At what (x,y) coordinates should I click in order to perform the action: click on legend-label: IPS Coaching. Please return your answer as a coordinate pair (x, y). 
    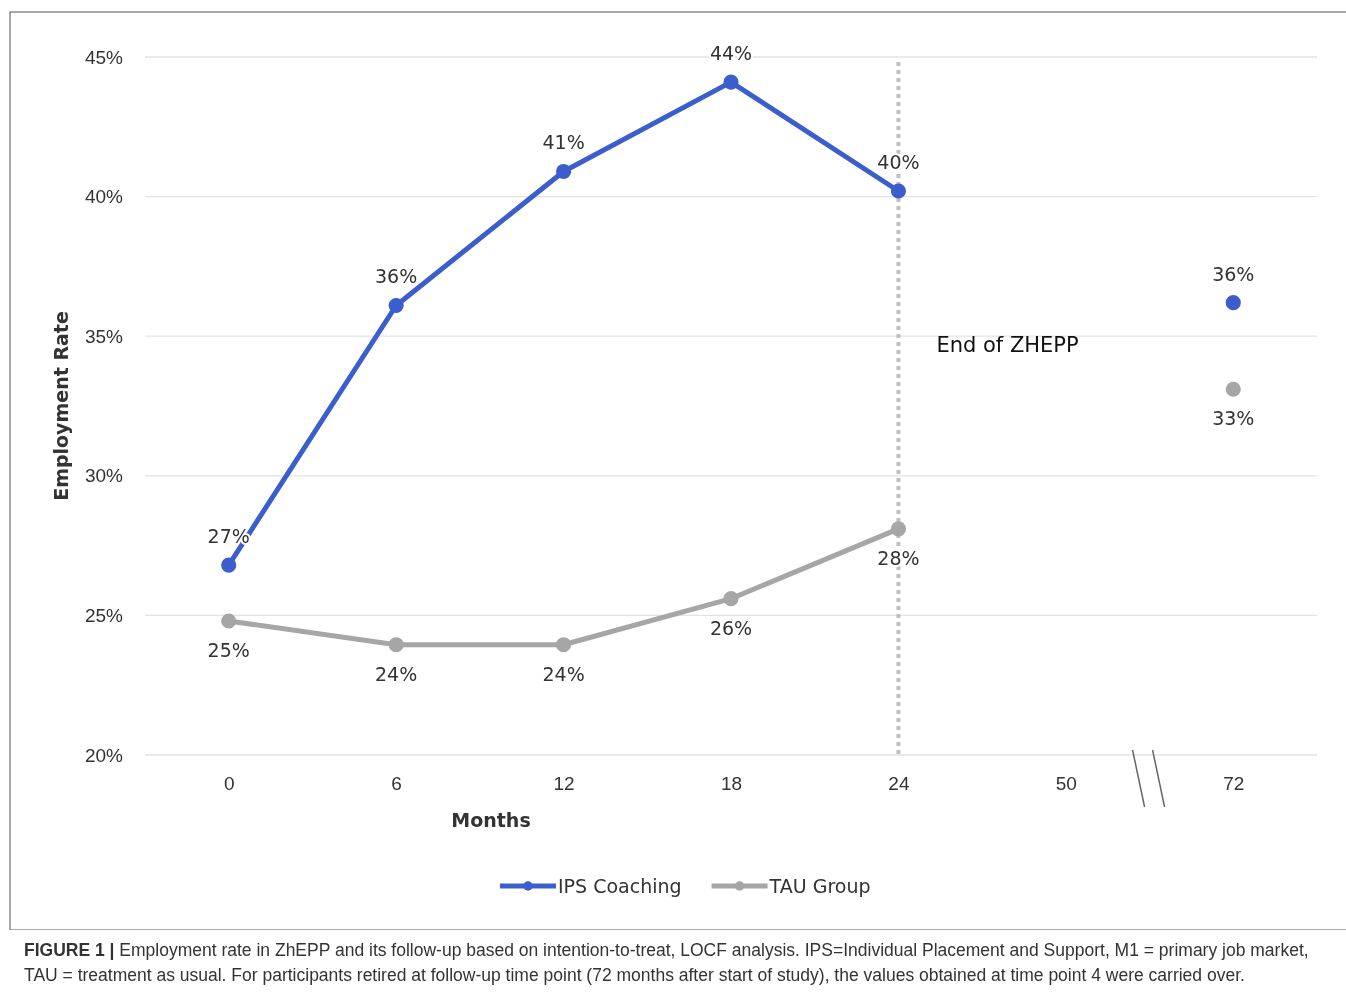
    Looking at the image, I should click on (620, 886).